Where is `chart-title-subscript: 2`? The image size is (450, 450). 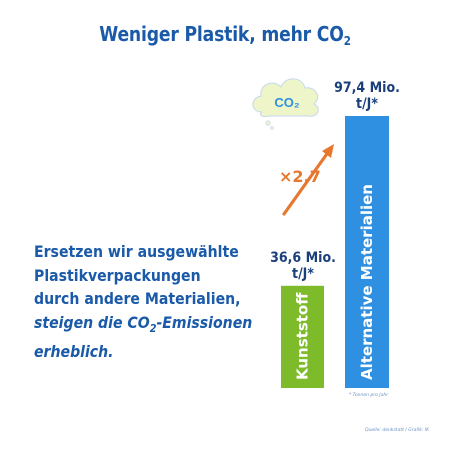
chart-title-subscript: 2 is located at coordinates (347, 41).